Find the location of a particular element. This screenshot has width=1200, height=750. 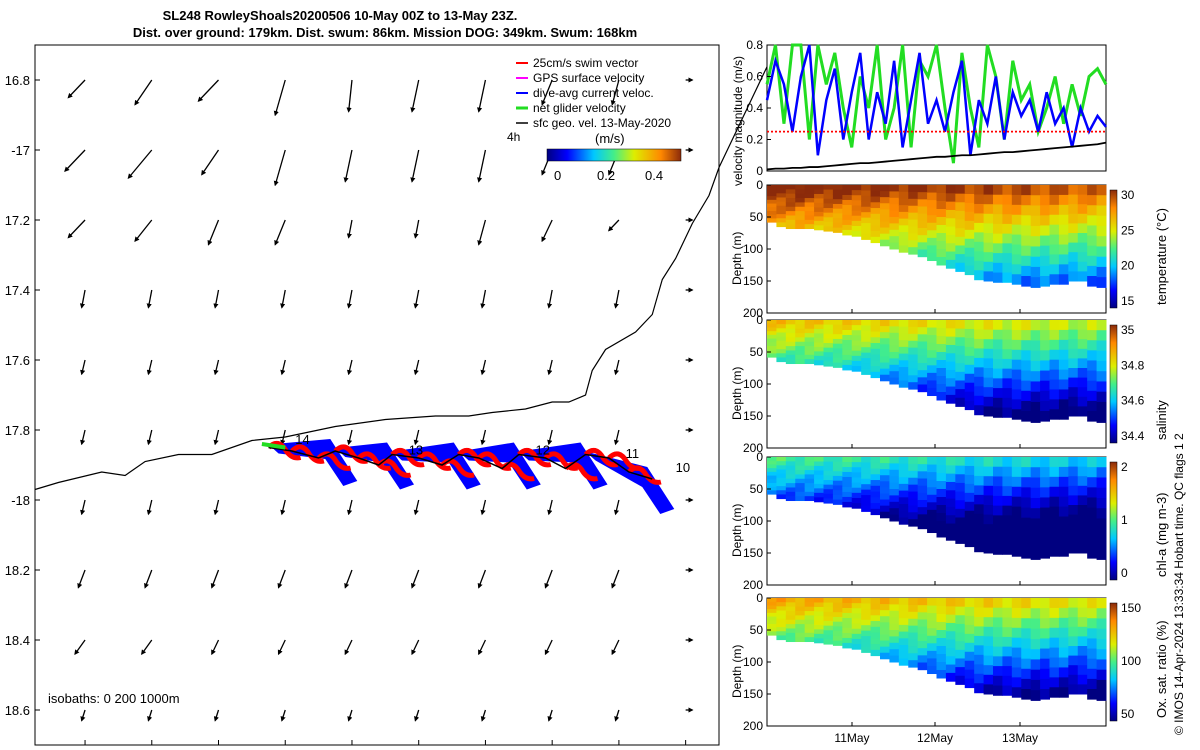

section-colorbar-label: chl-a (mg m-3) is located at coordinates (1161, 534).